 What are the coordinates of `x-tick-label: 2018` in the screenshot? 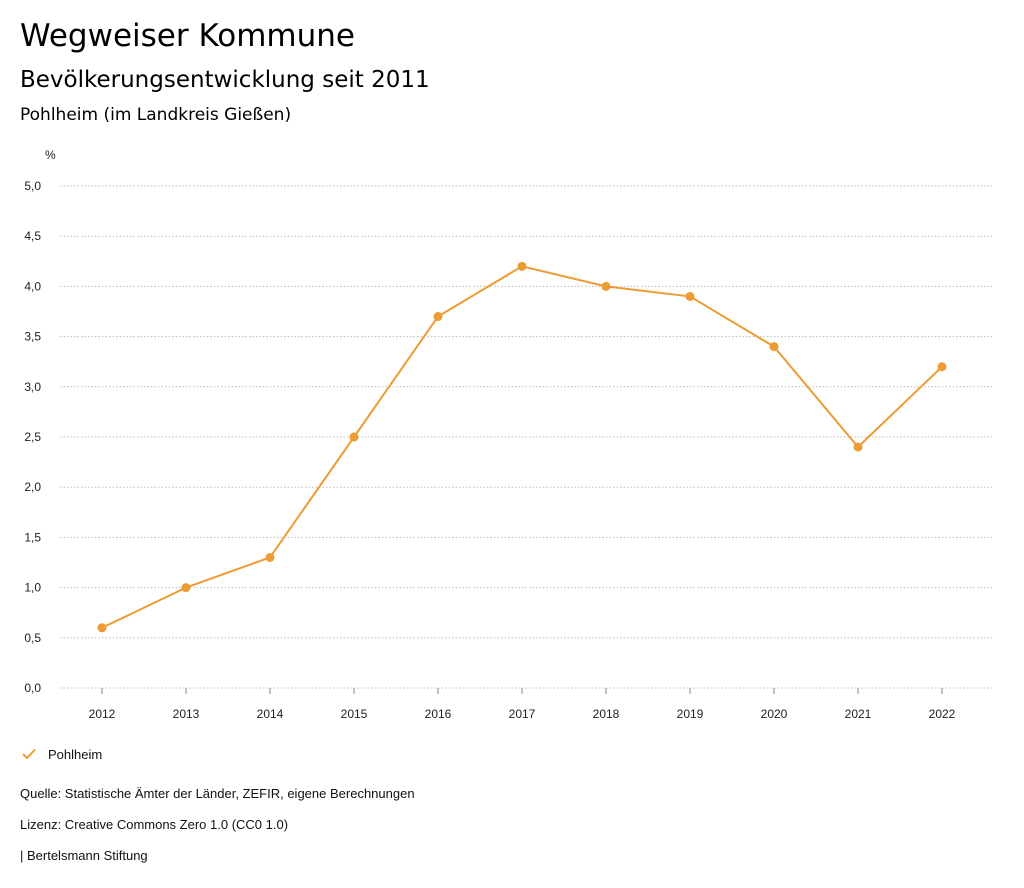 It's located at (606, 714).